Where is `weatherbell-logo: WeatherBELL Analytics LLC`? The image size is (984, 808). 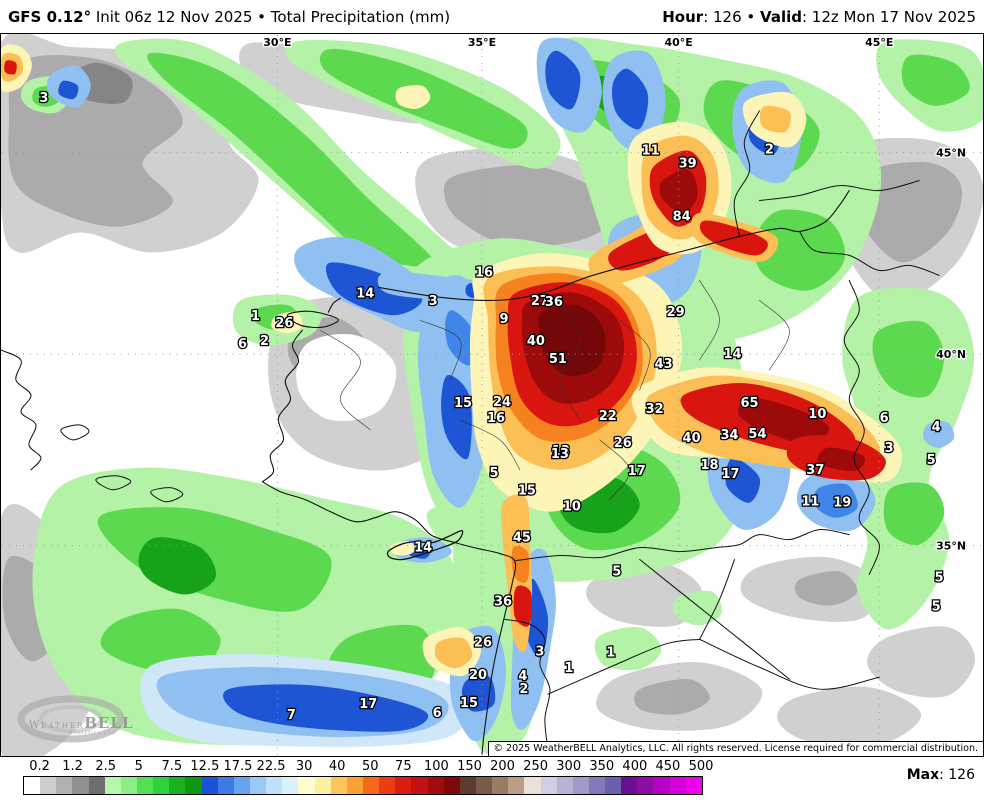 weatherbell-logo: WeatherBELL Analytics LLC is located at coordinates (77, 720).